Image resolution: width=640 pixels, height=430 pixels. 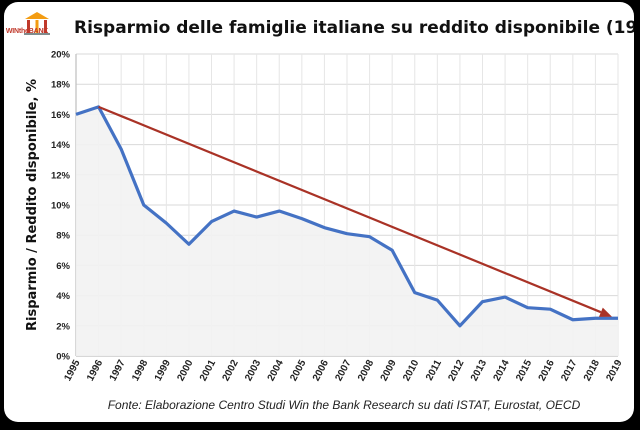 I want to click on x-tick-label: 2016, so click(x=547, y=370).